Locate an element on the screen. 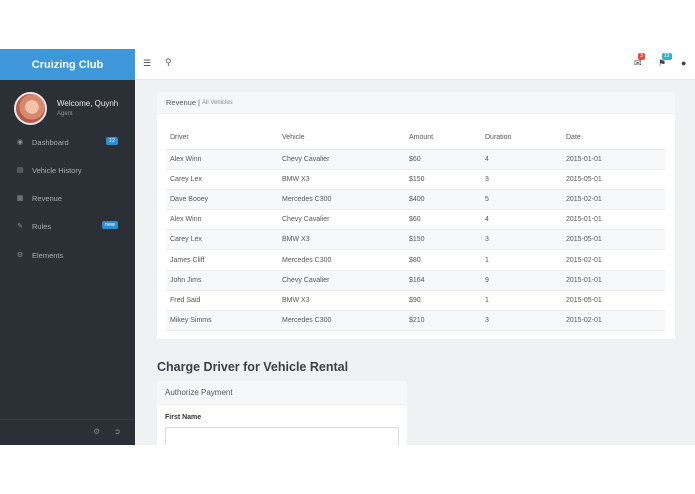  sidebar-footer: ⚙ ➲ is located at coordinates (67, 432).